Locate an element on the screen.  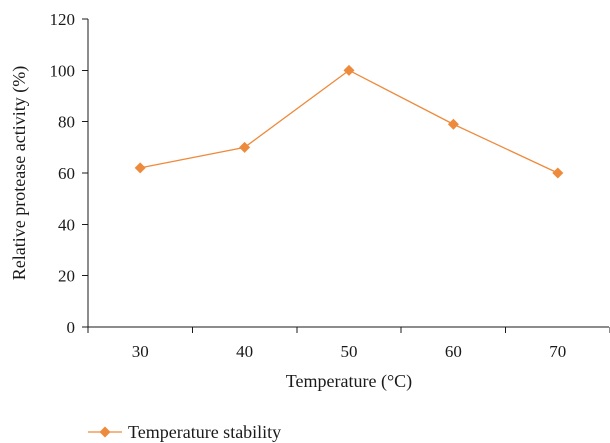
x-tick-label: 50 is located at coordinates (349, 351).